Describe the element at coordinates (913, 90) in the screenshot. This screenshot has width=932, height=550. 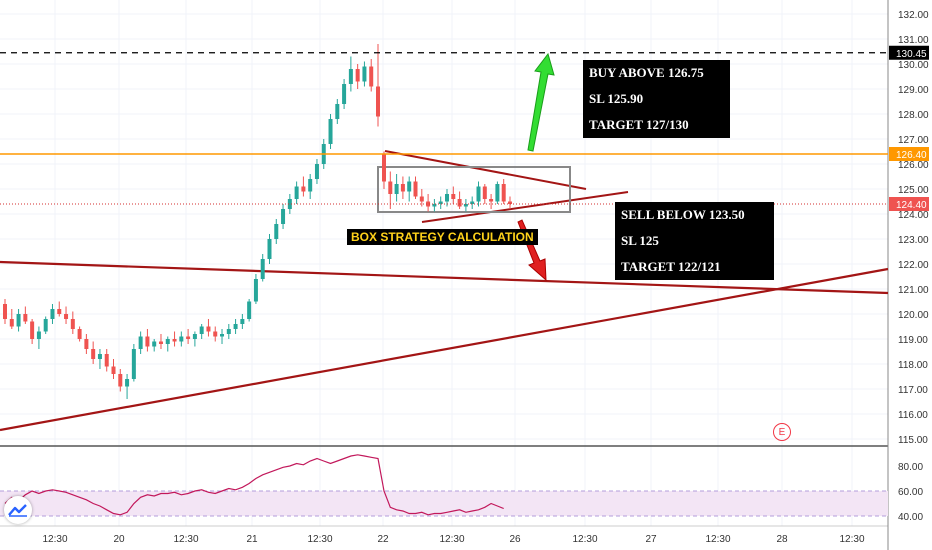
I see `price-tick-label: 129.00` at that location.